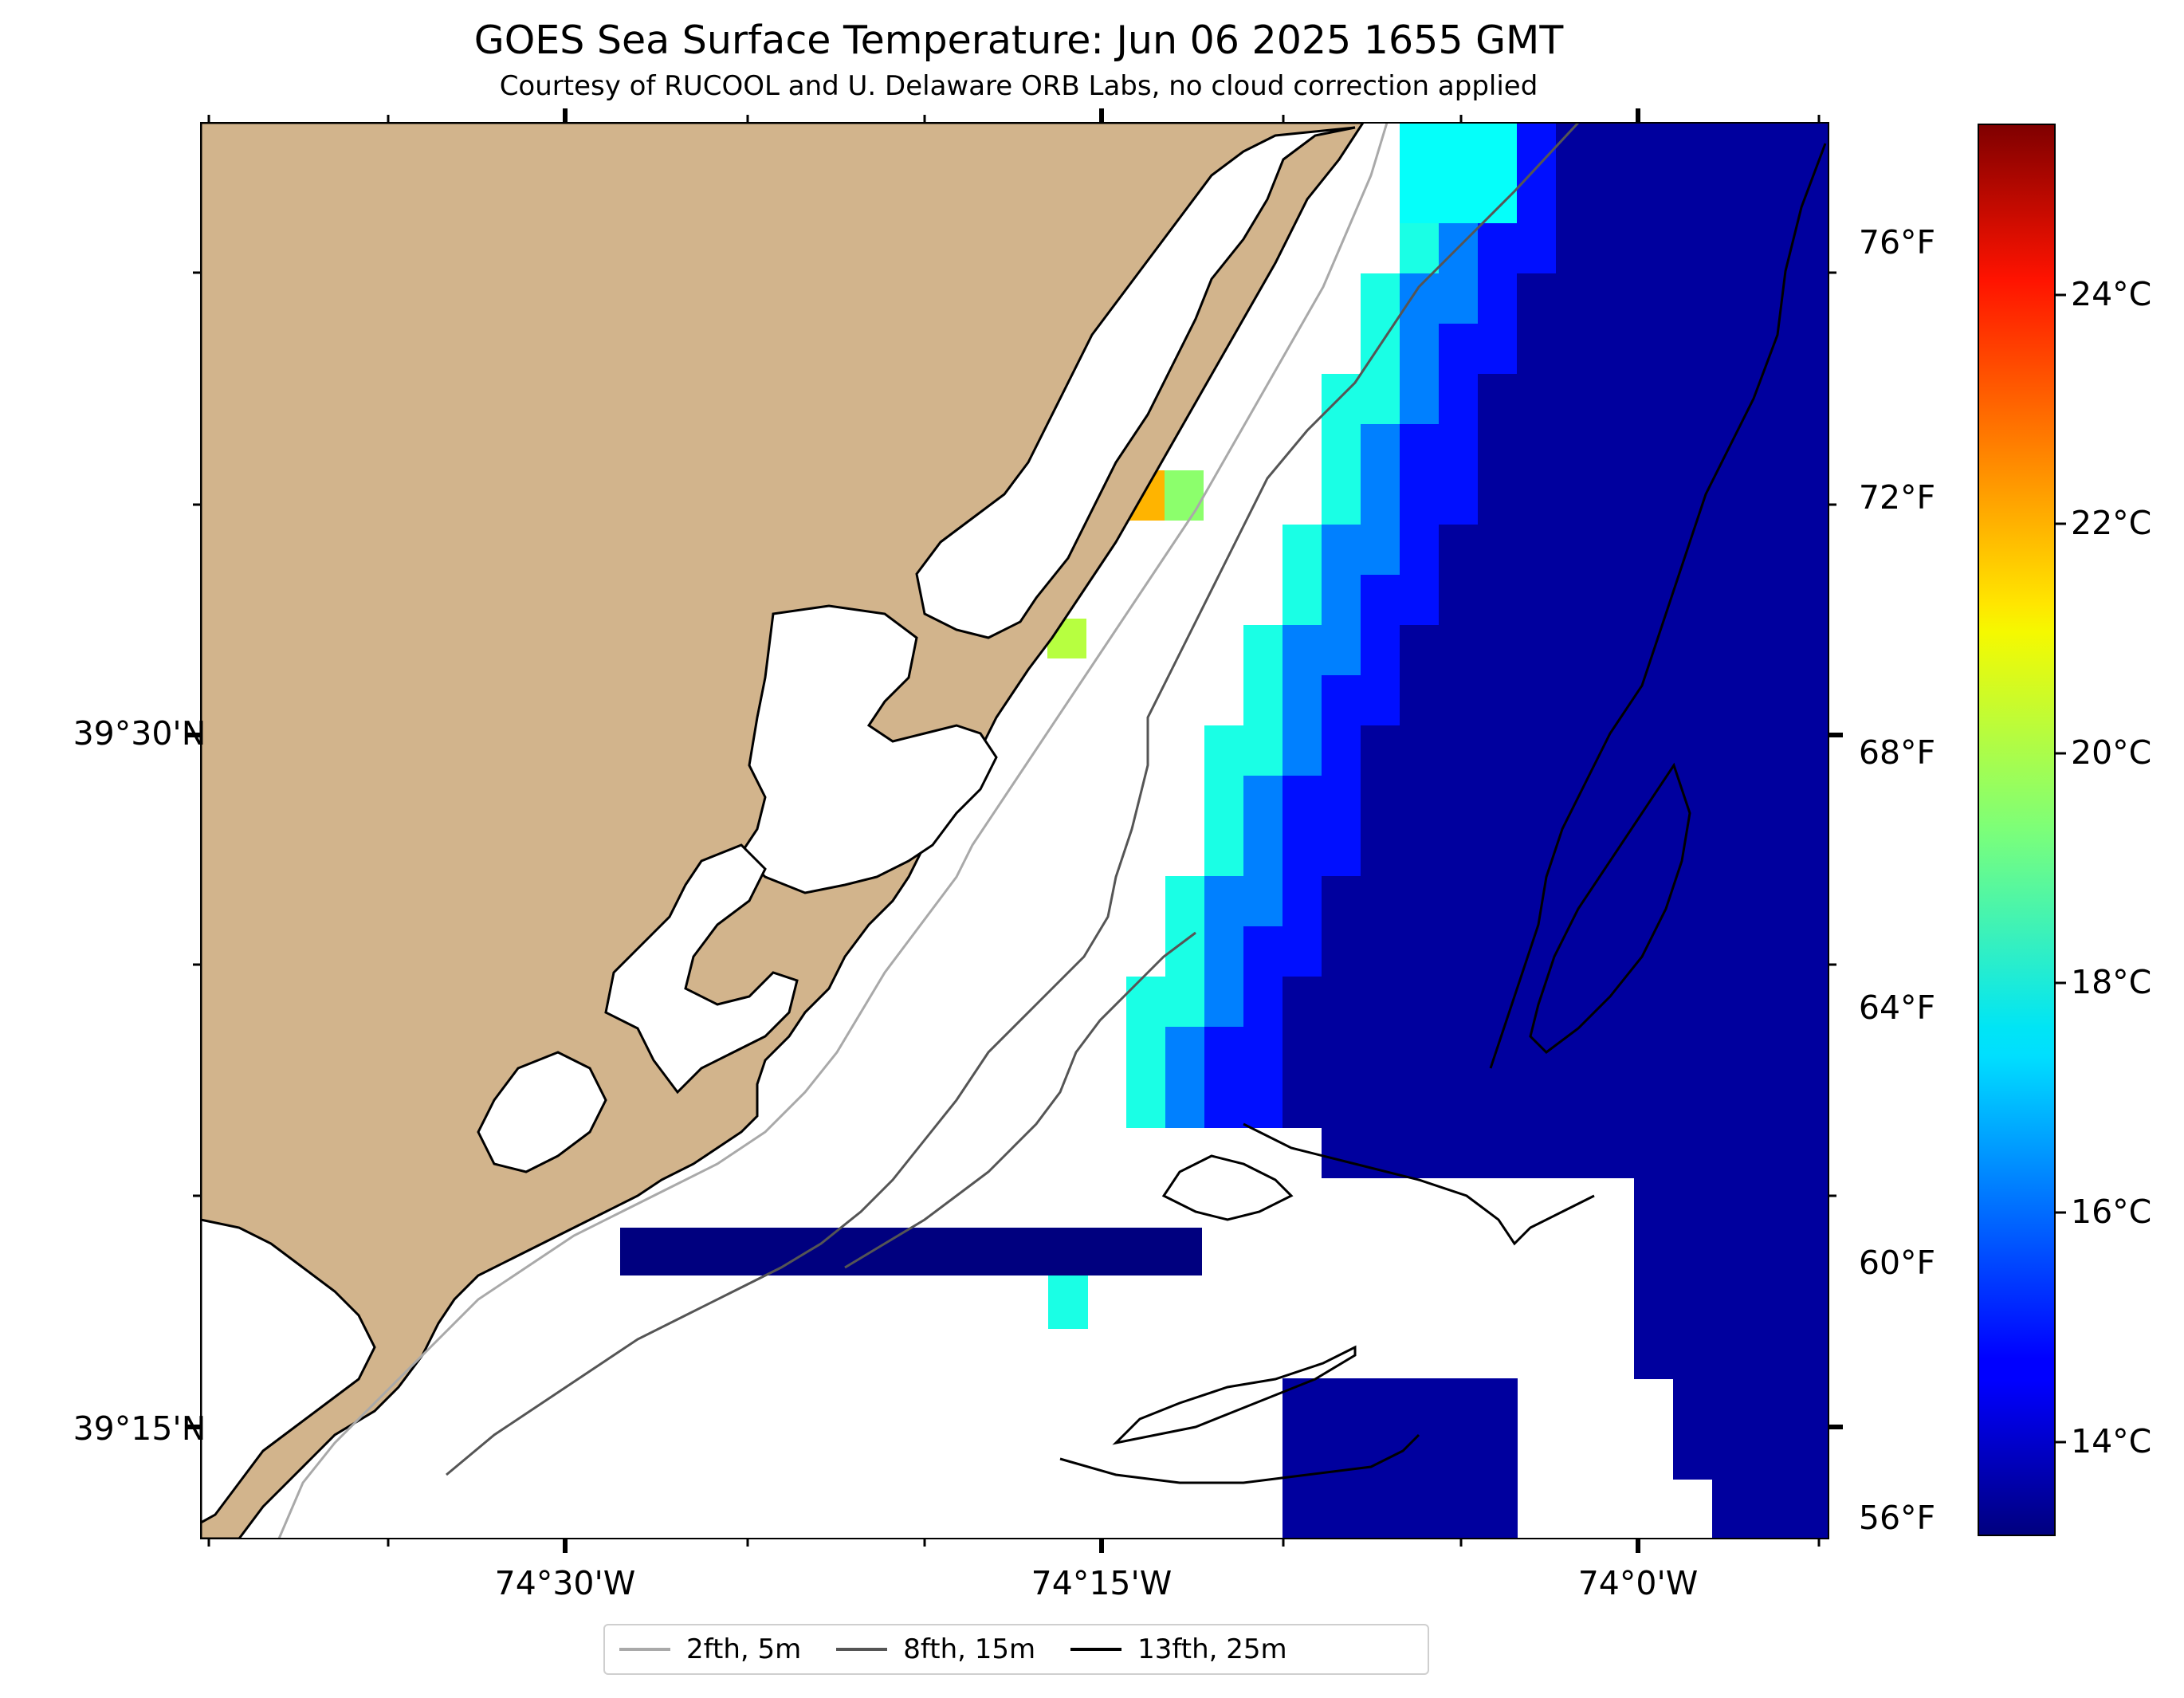 The width and height of the screenshot is (2184, 1698). Describe the element at coordinates (1897, 1008) in the screenshot. I see `fahrenheit-tick-label: 64°F` at that location.